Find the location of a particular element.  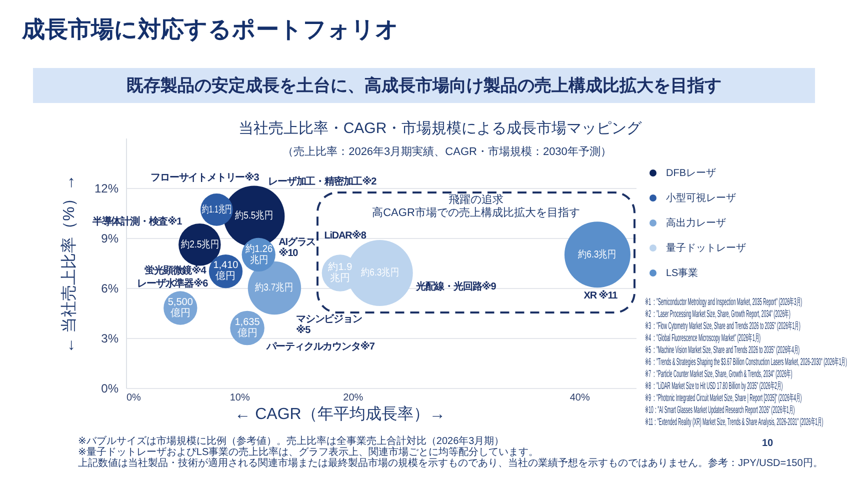

annotation: 光配線・光回路※9 is located at coordinates (456, 287).